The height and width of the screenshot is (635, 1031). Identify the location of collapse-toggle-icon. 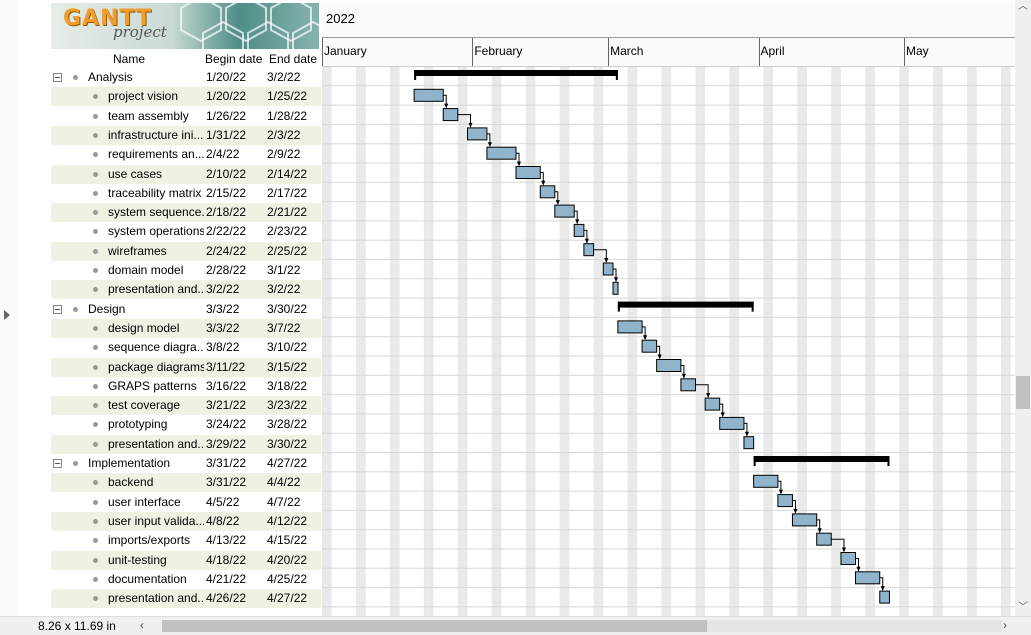
(57, 77).